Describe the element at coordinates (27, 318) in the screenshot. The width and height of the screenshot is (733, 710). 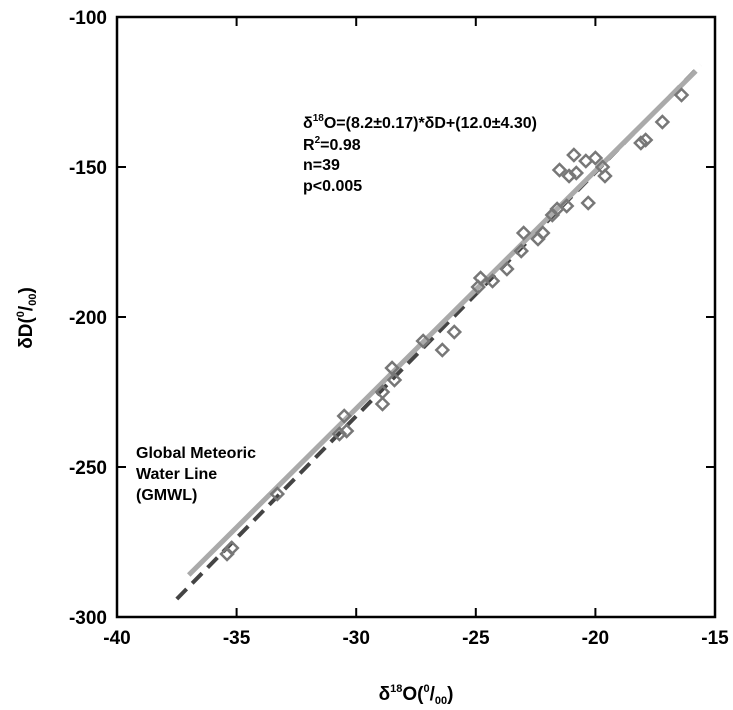
I see `y-axis-label: δD(0/00)` at that location.